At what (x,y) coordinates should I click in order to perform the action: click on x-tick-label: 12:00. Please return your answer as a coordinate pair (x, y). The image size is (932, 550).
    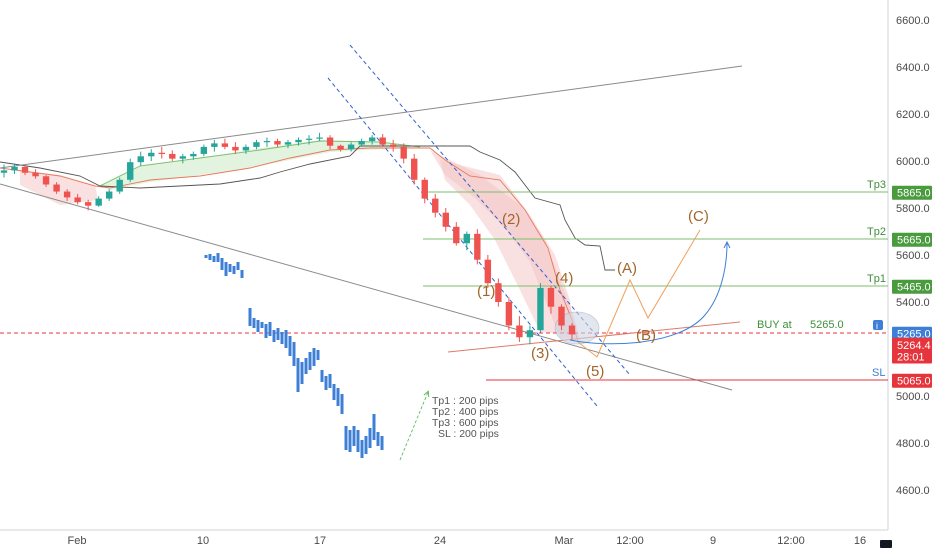
    Looking at the image, I should click on (630, 541).